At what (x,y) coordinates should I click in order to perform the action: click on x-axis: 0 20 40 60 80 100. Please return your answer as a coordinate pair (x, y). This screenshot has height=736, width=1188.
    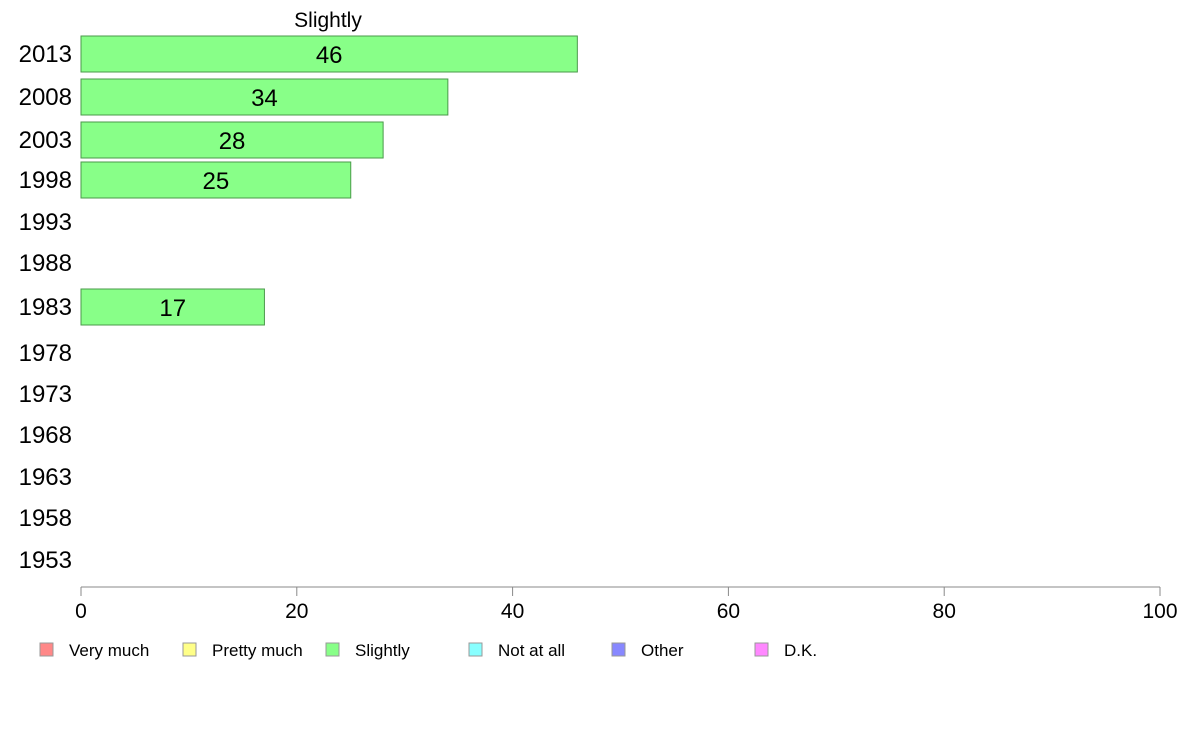
    Looking at the image, I should click on (626, 604).